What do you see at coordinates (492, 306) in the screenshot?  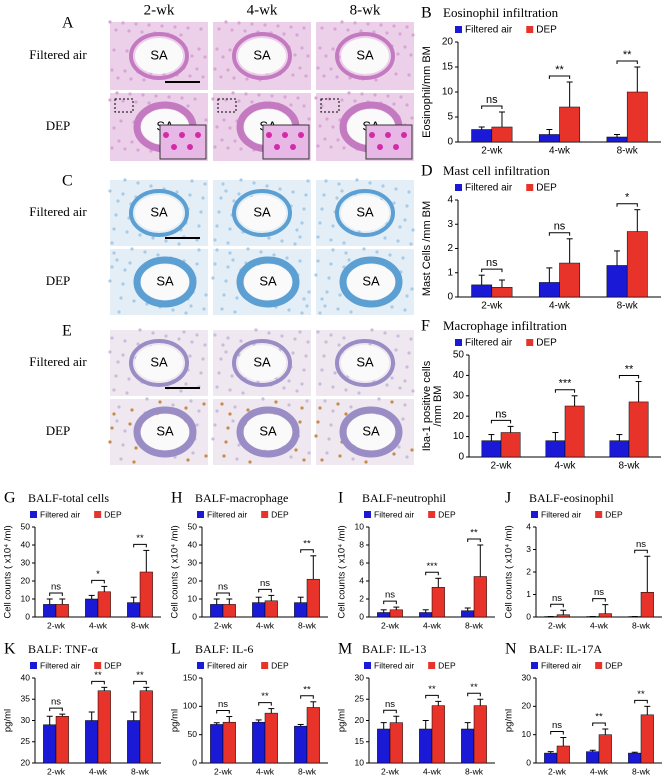 I see `x-tick-label: 2-wk` at bounding box center [492, 306].